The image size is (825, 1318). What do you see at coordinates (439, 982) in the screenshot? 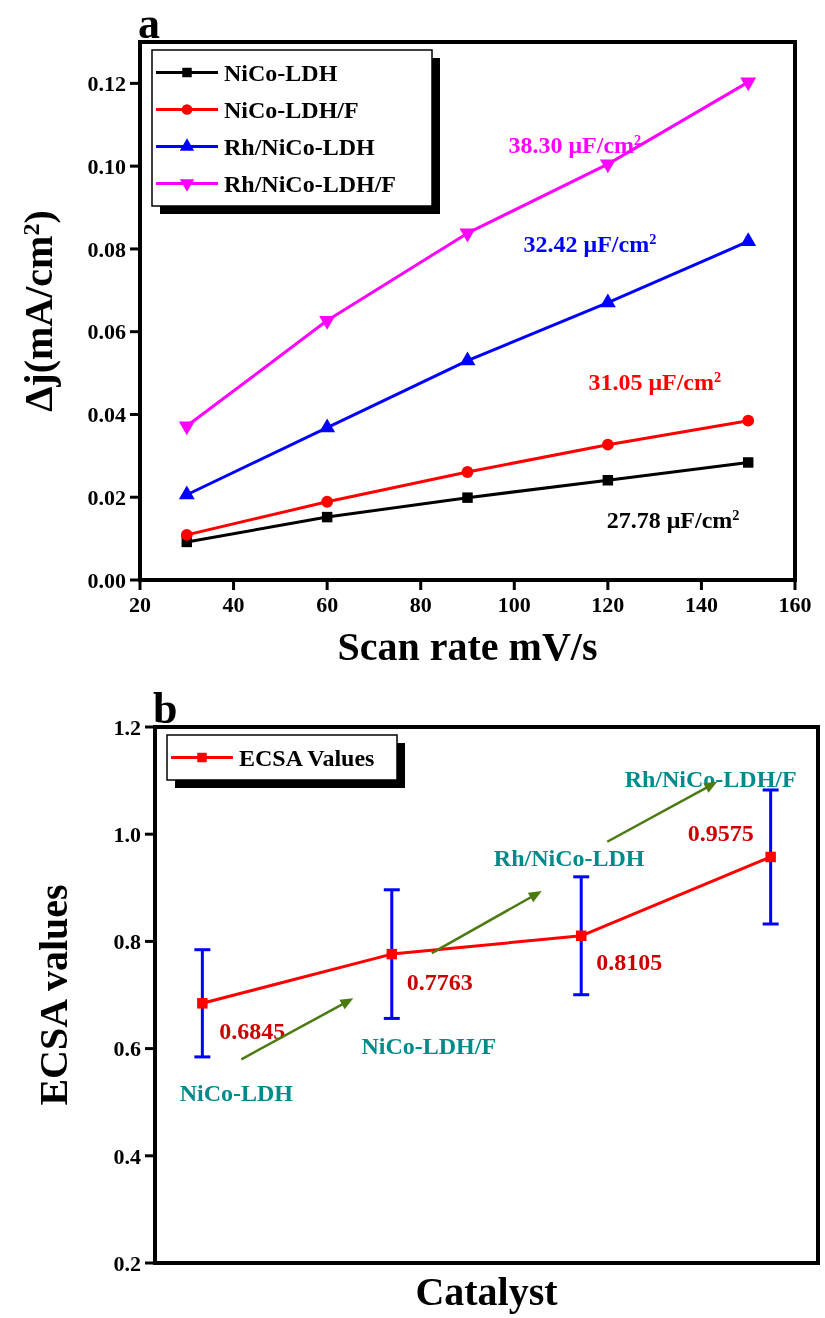
I see `data-label: 0.7763` at bounding box center [439, 982].